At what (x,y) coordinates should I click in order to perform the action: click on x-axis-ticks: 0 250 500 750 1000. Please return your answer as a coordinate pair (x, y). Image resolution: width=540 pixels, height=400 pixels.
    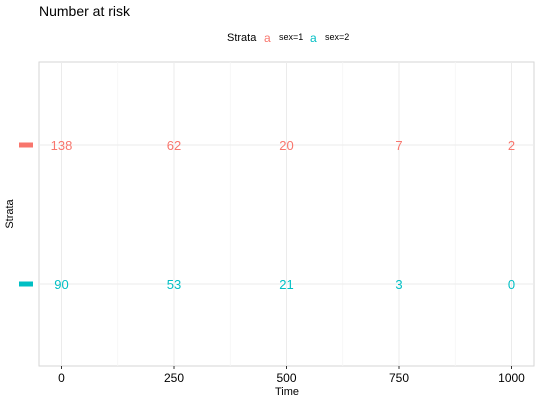
    Looking at the image, I should click on (291, 375).